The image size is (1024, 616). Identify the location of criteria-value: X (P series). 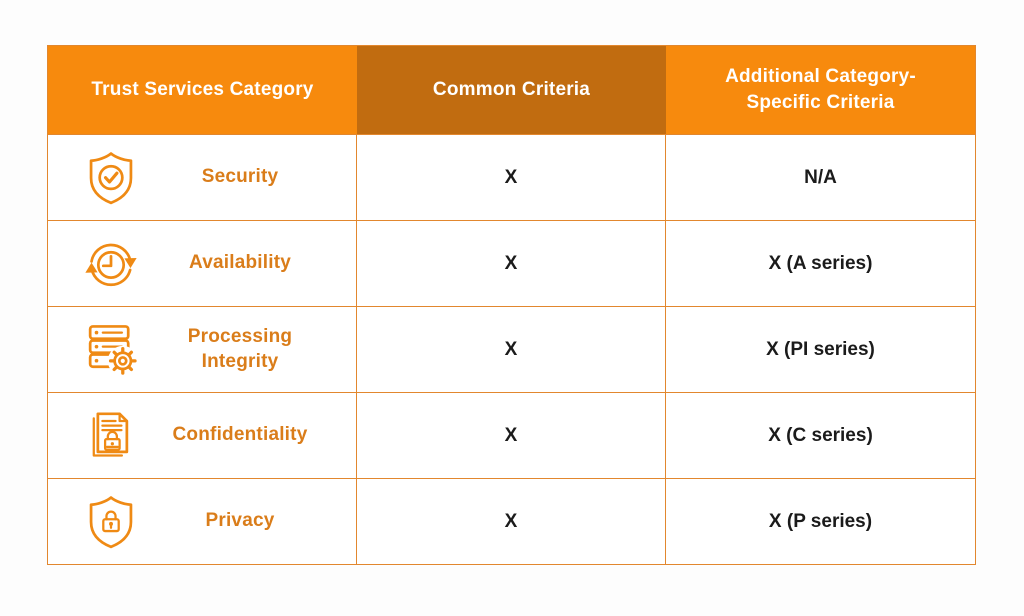
(820, 521).